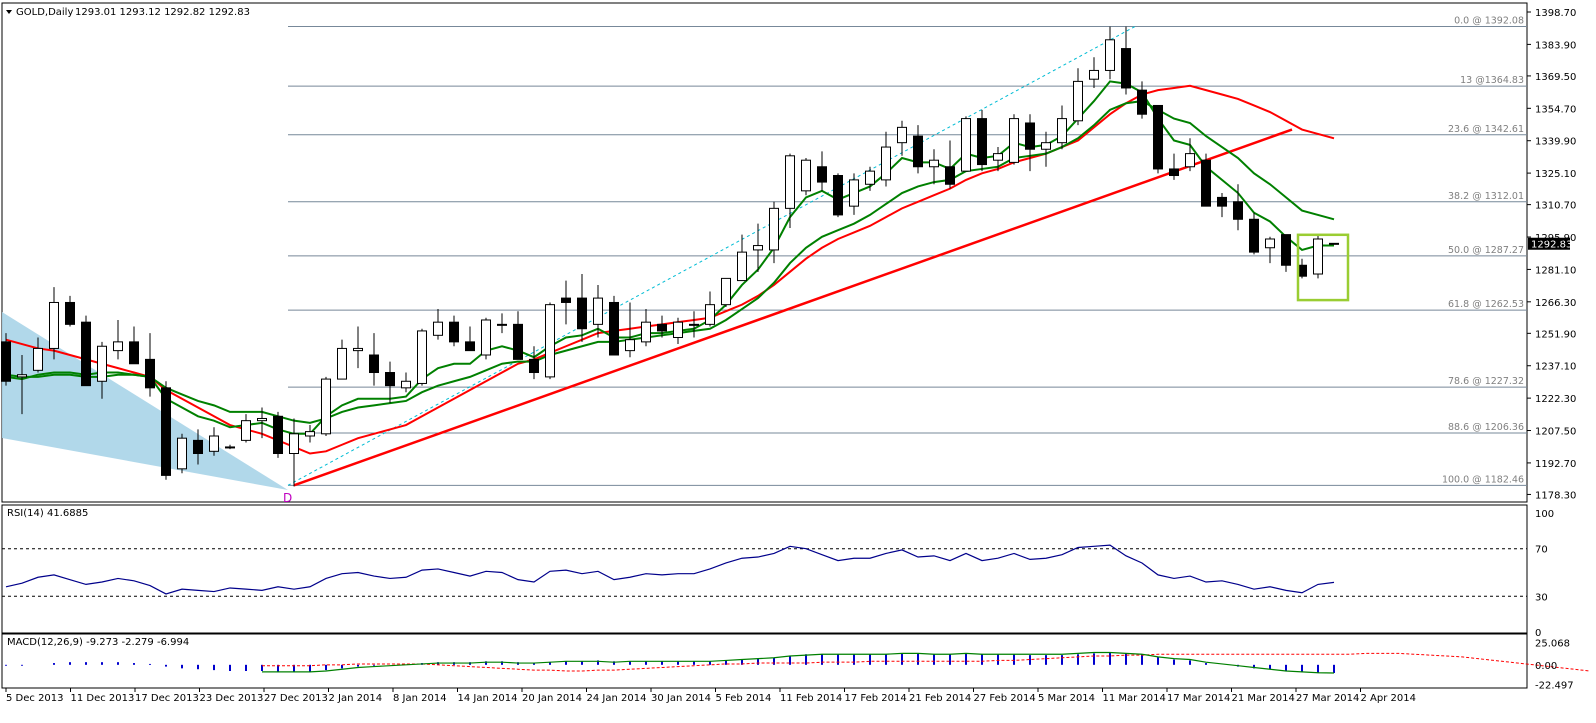 The width and height of the screenshot is (1596, 723). Describe the element at coordinates (1198, 698) in the screenshot. I see `x-axis-label: 17 Mar 2014` at that location.